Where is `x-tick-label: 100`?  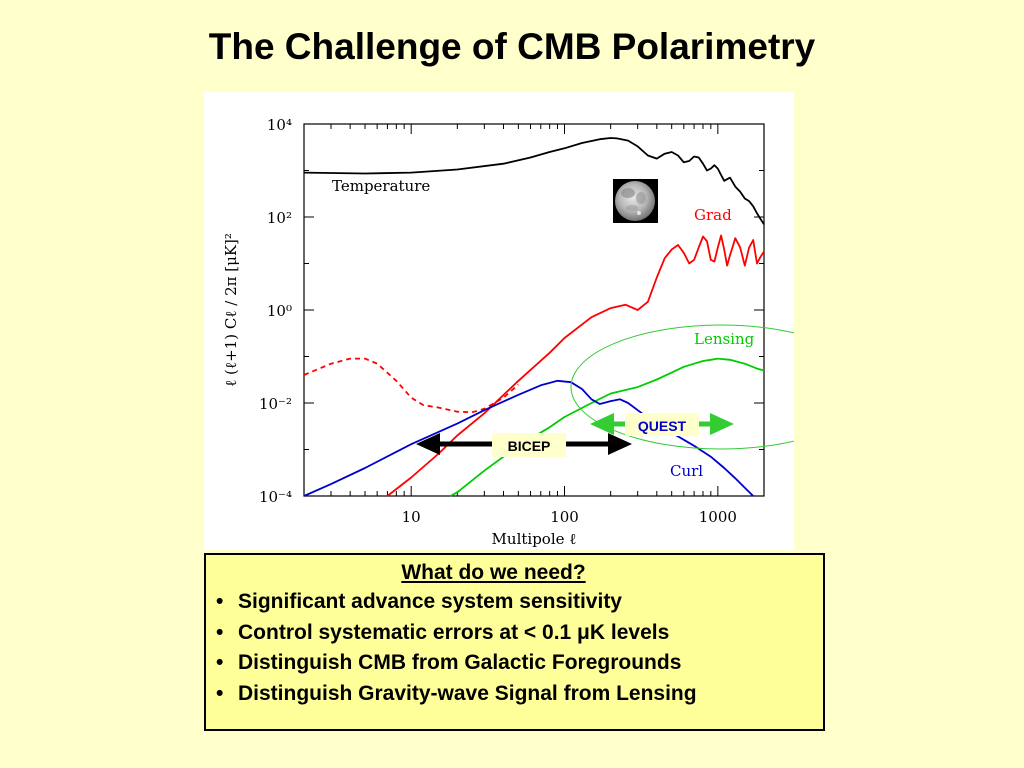
x-tick-label: 100 is located at coordinates (564, 517).